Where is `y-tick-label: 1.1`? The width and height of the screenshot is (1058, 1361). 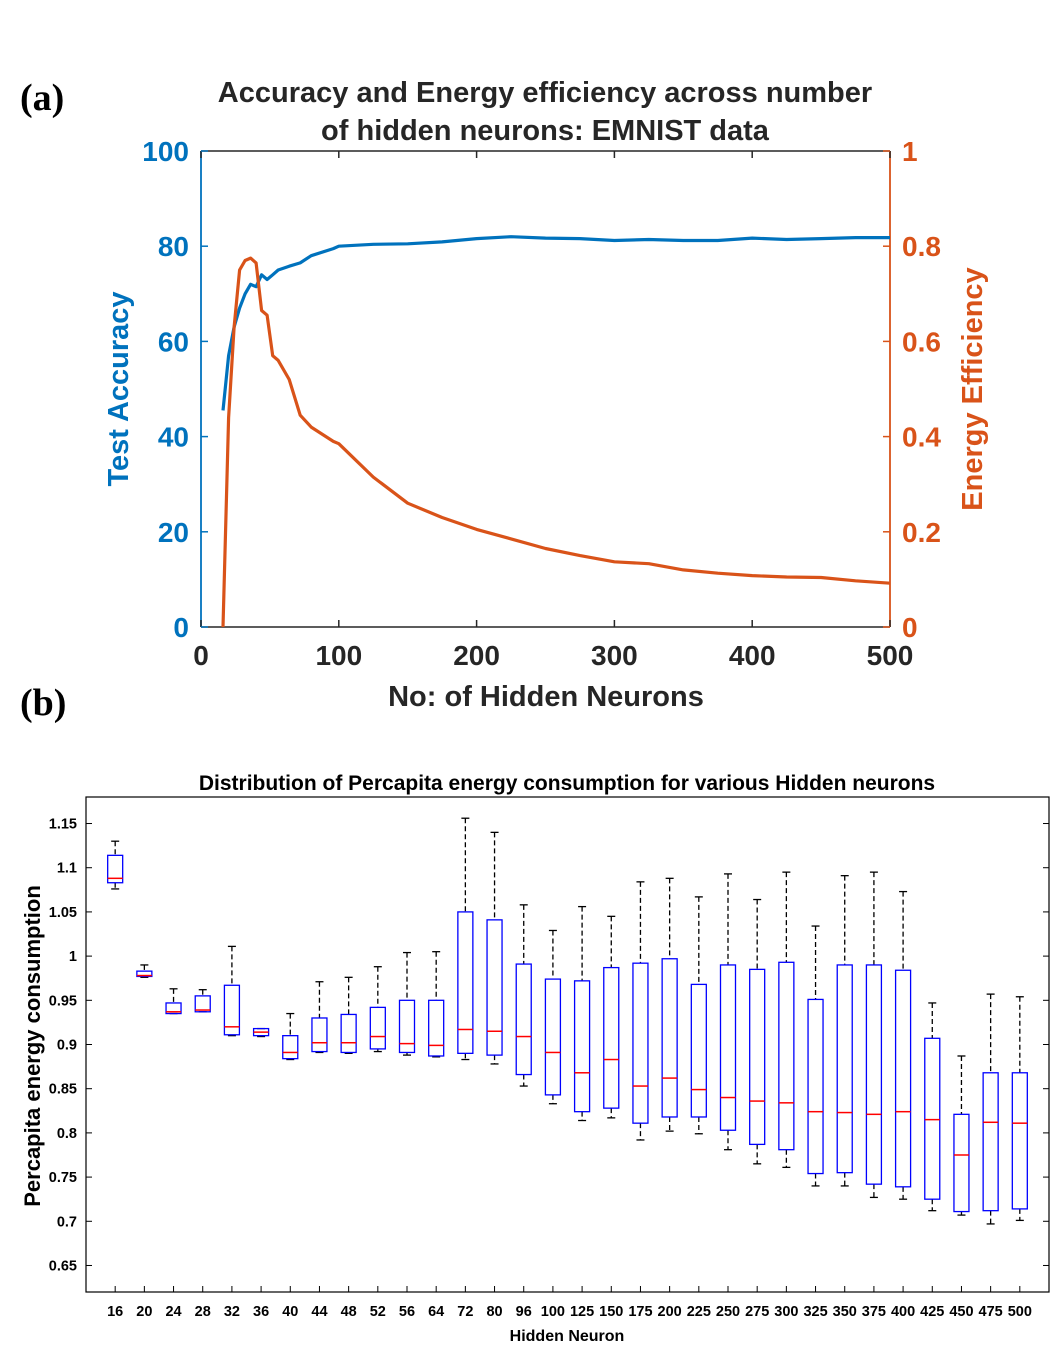
y-tick-label: 1.1 is located at coordinates (67, 869).